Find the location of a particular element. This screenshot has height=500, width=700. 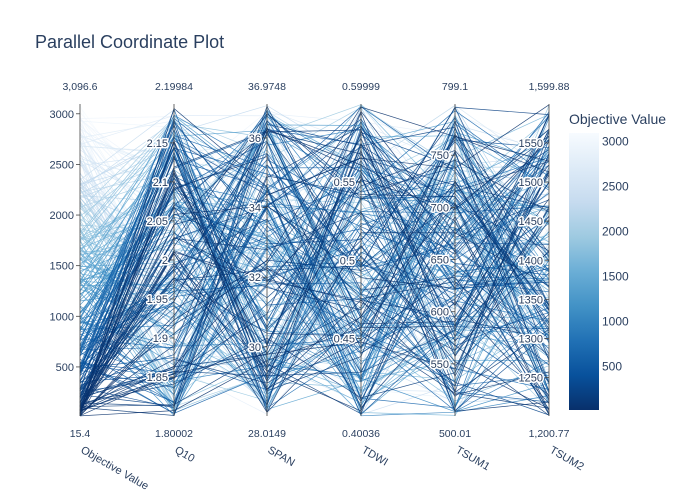

axis-tick-label: 750 is located at coordinates (440, 156).